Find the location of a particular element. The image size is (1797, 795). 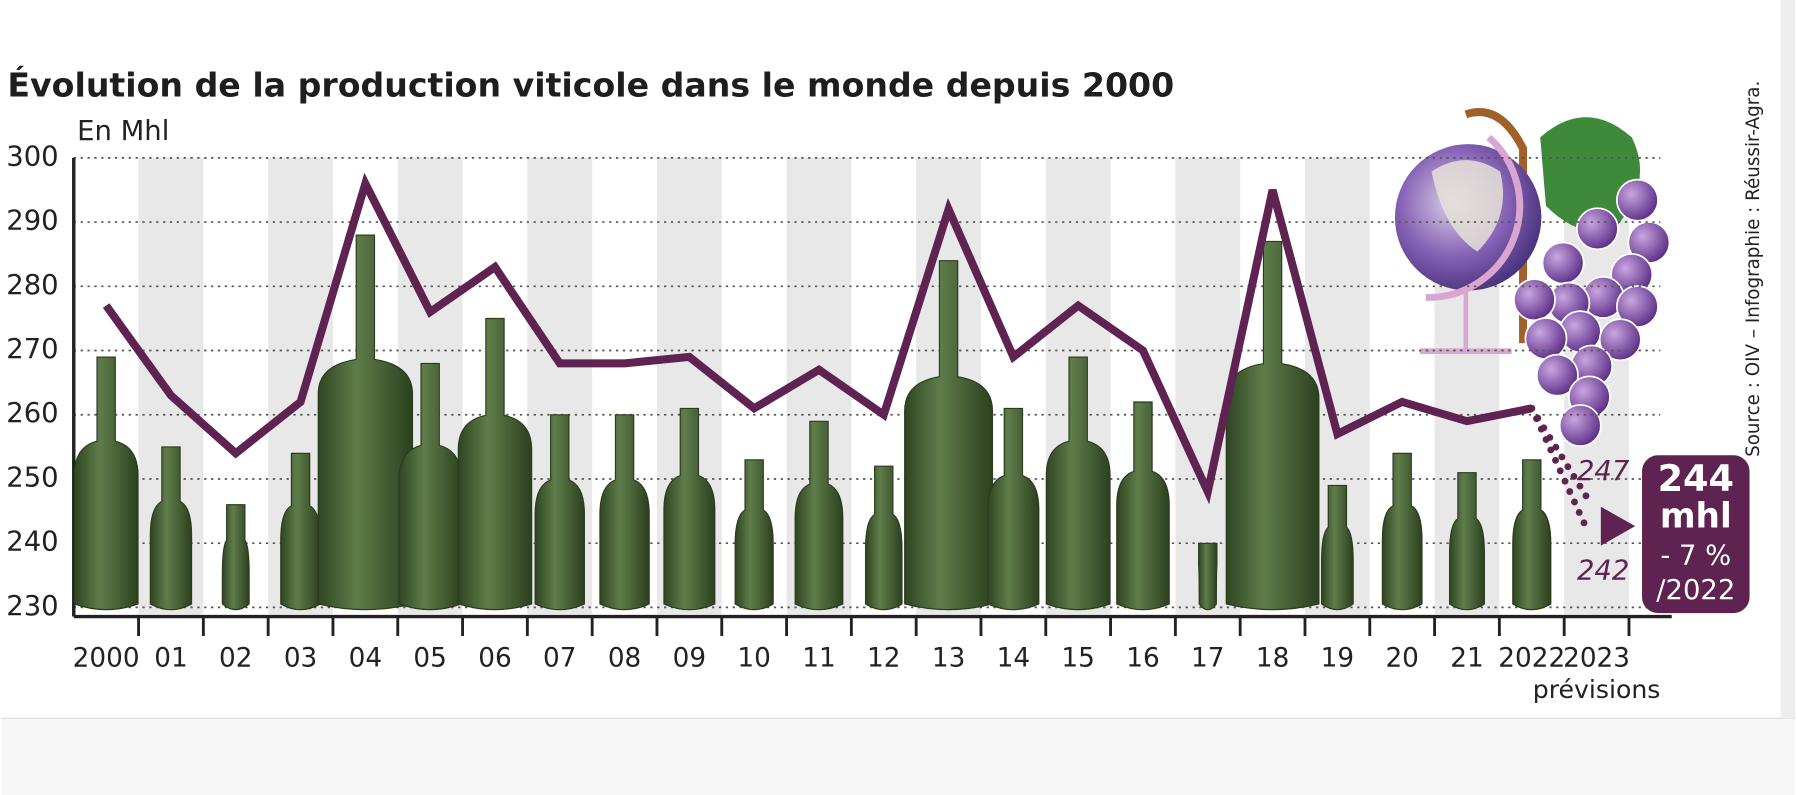

x-tick-label: 16 is located at coordinates (1142, 658).